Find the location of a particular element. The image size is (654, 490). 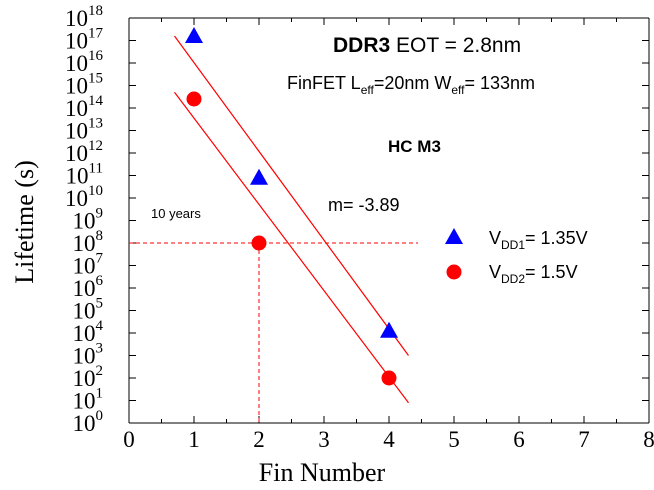

y-tick-exponent: 13 is located at coordinates (95, 124).